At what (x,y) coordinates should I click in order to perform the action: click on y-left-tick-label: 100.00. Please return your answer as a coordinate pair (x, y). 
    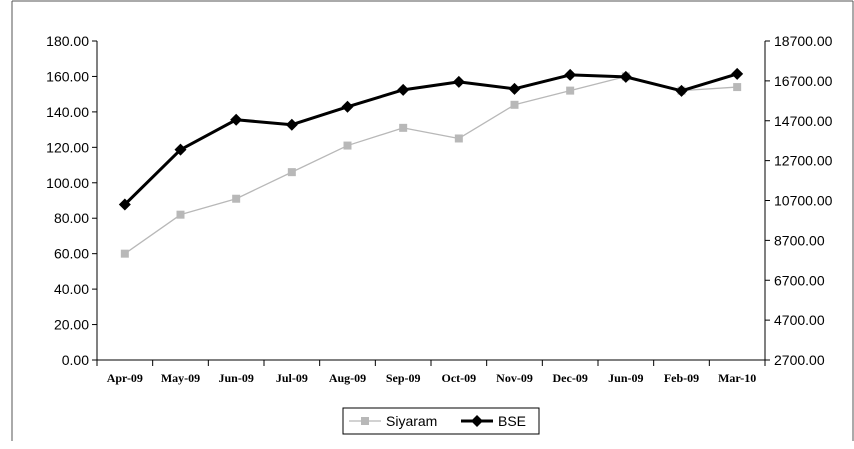
    Looking at the image, I should click on (67, 183).